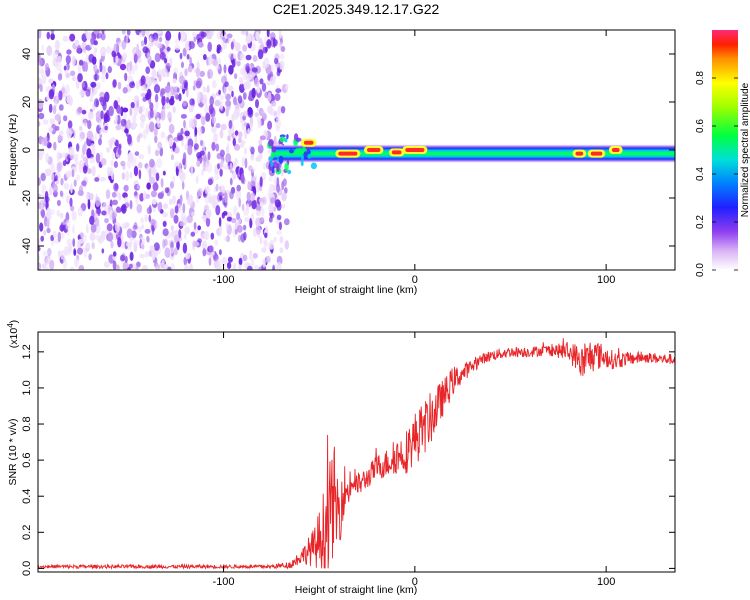  I want to click on snr-x-axis-label: Height of straight line (km), so click(356, 590).